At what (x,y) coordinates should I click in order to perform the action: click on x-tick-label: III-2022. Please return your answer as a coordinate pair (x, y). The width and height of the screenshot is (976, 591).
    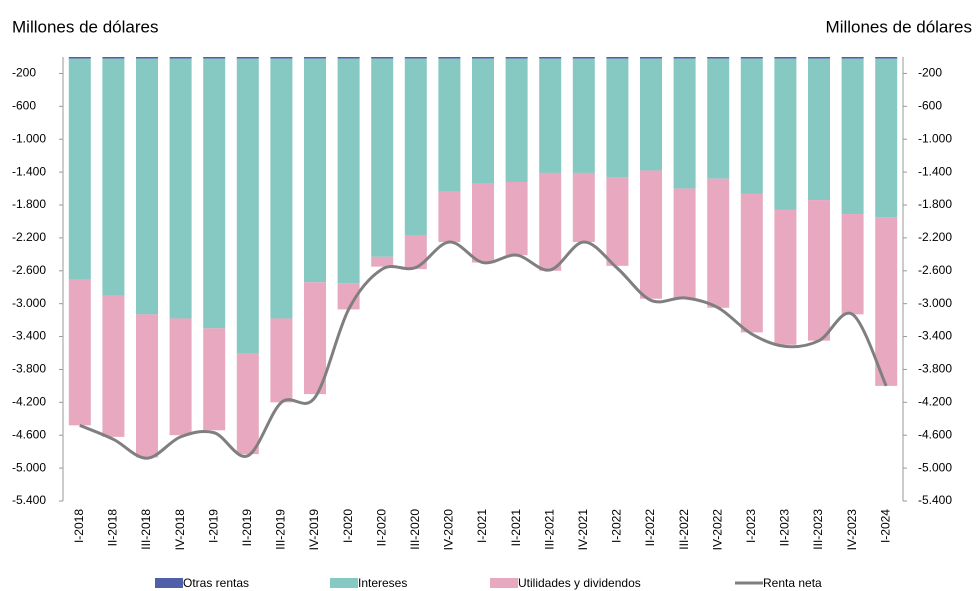
    Looking at the image, I should click on (684, 529).